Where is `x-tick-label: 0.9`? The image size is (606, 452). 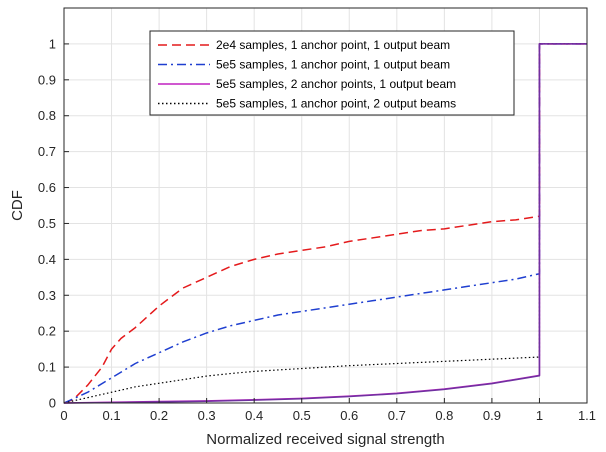 x-tick-label: 0.9 is located at coordinates (492, 415).